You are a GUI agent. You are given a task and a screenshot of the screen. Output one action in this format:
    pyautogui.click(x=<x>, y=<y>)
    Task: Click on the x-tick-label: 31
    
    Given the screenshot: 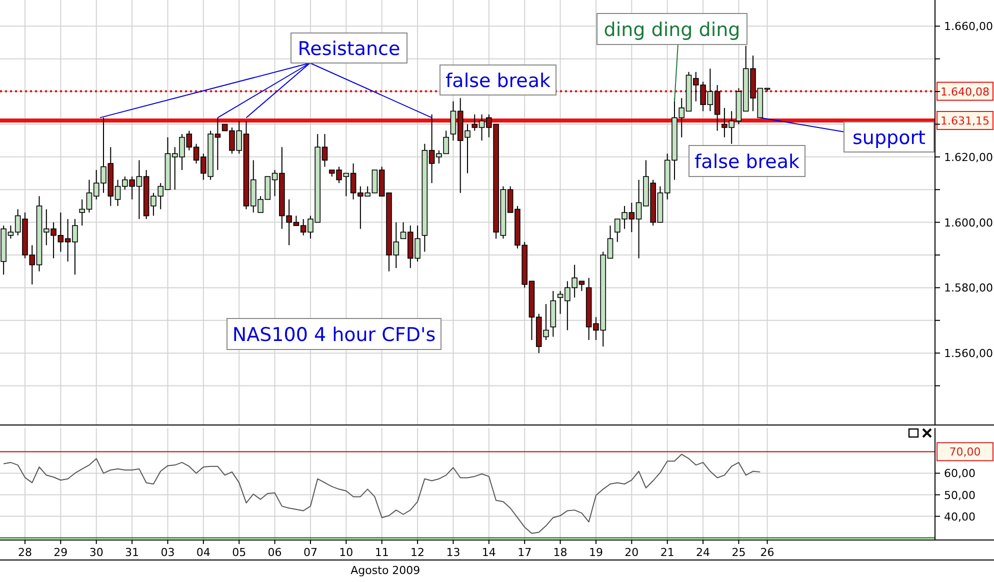 What is the action you would take?
    pyautogui.click(x=132, y=552)
    